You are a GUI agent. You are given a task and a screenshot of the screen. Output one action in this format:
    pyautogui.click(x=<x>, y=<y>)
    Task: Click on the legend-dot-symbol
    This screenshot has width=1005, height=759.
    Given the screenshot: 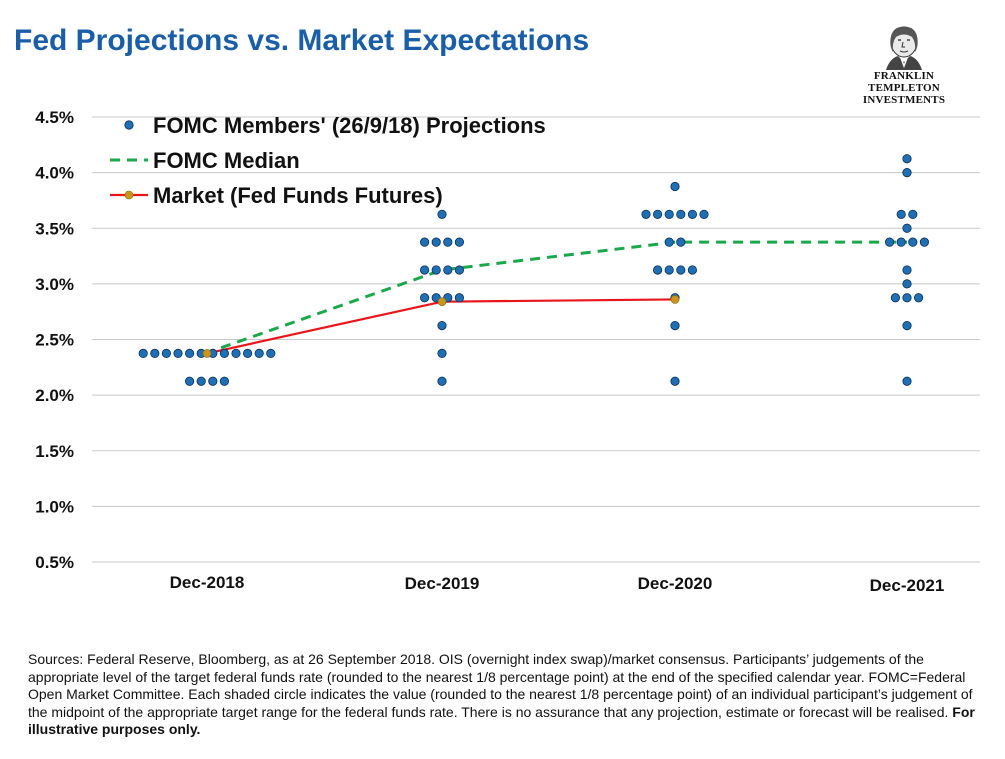 What is the action you would take?
    pyautogui.click(x=129, y=125)
    